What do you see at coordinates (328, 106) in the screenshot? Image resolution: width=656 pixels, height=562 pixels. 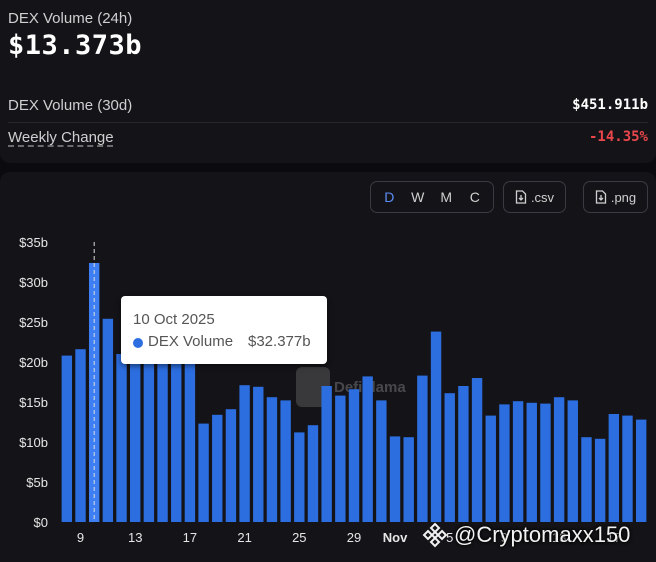 I see `volume-30d-row: DEX Volume (30d) $451.911b` at bounding box center [328, 106].